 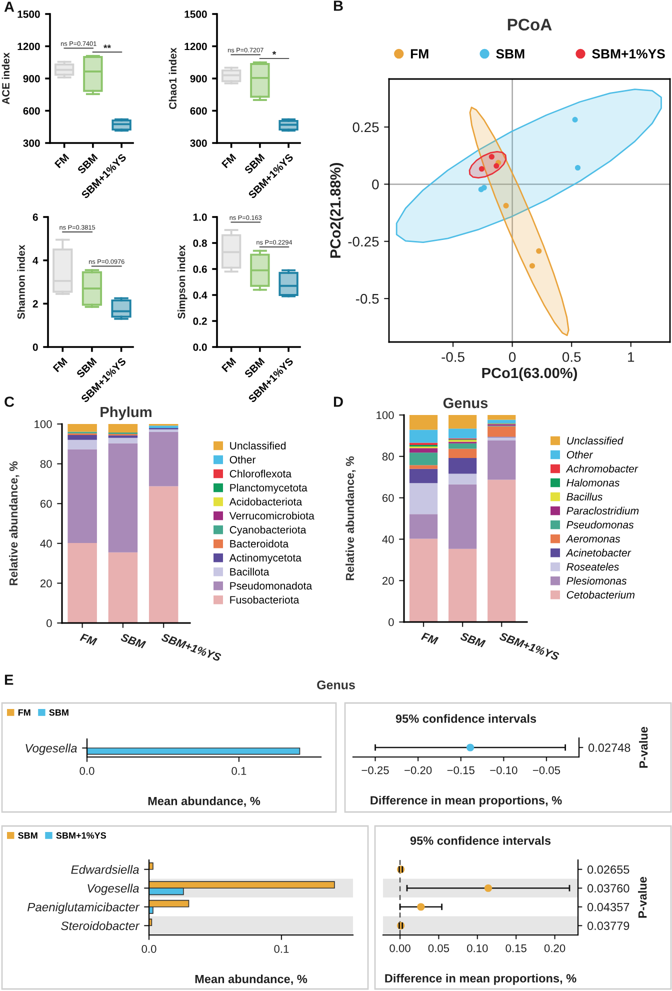 What do you see at coordinates (530, 24) in the screenshot?
I see `chart-title: PCoA` at bounding box center [530, 24].